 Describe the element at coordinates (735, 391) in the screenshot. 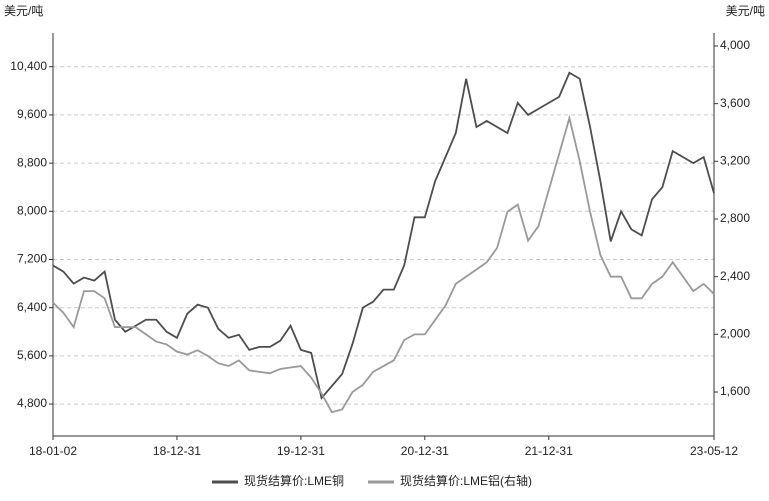

I see `y2-tick-label: 1,600` at that location.